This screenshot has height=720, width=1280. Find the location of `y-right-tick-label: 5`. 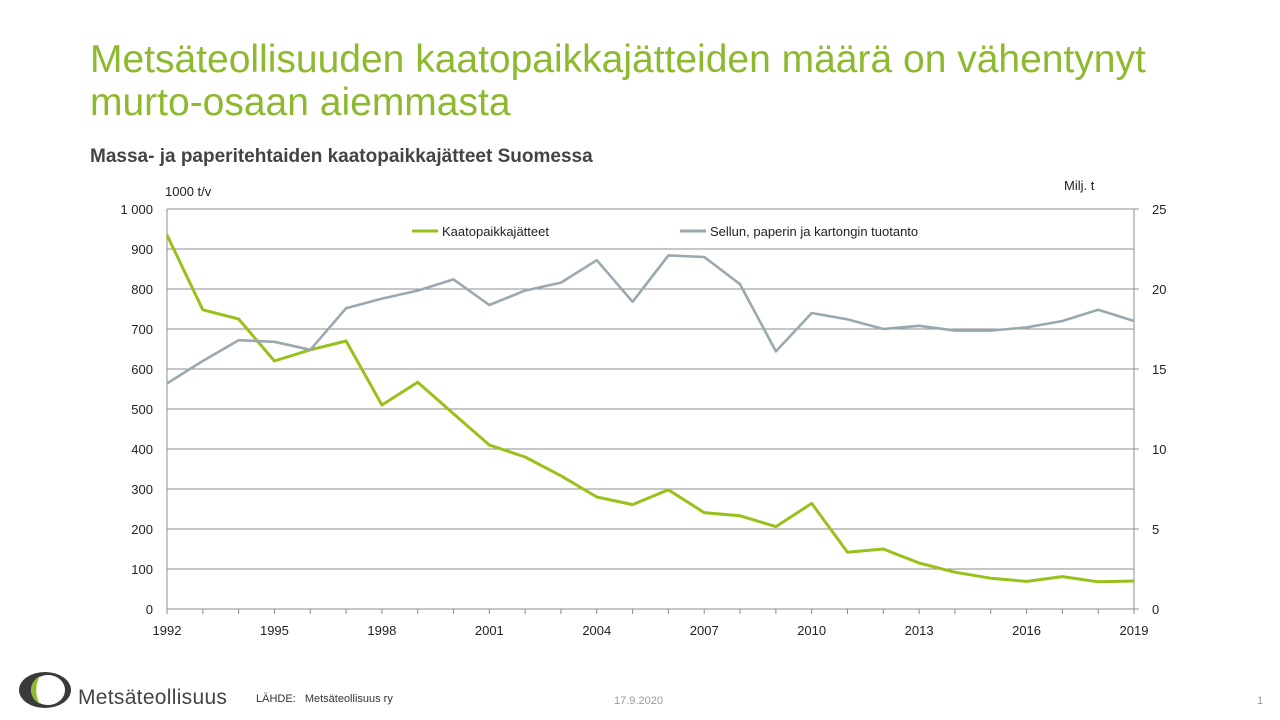

y-right-tick-label: 5 is located at coordinates (1155, 529).